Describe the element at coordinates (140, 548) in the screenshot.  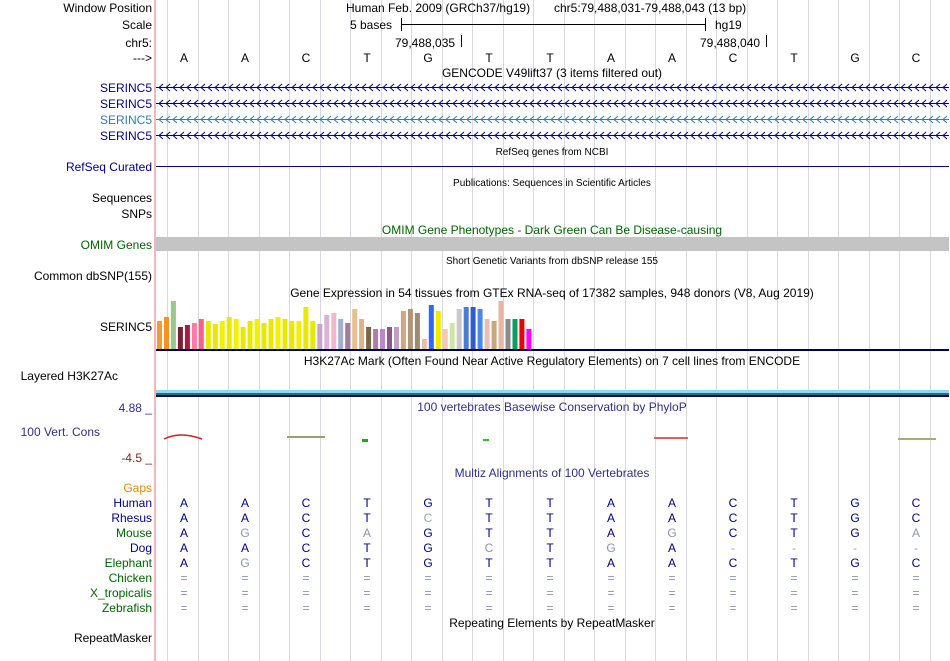
I see `species-label-dog: Dog` at that location.